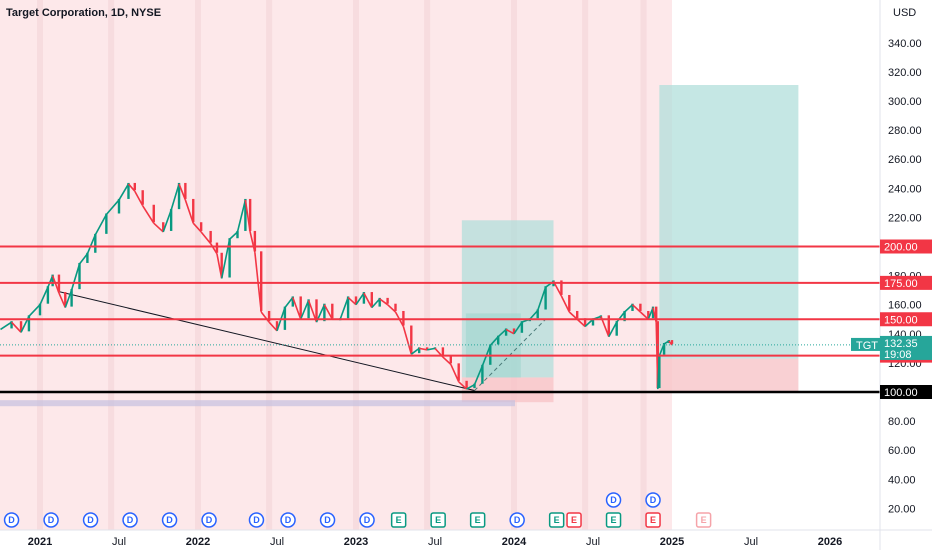 This screenshot has width=932, height=555. Describe the element at coordinates (905, 189) in the screenshot. I see `y-tick-240: 240.00` at that location.